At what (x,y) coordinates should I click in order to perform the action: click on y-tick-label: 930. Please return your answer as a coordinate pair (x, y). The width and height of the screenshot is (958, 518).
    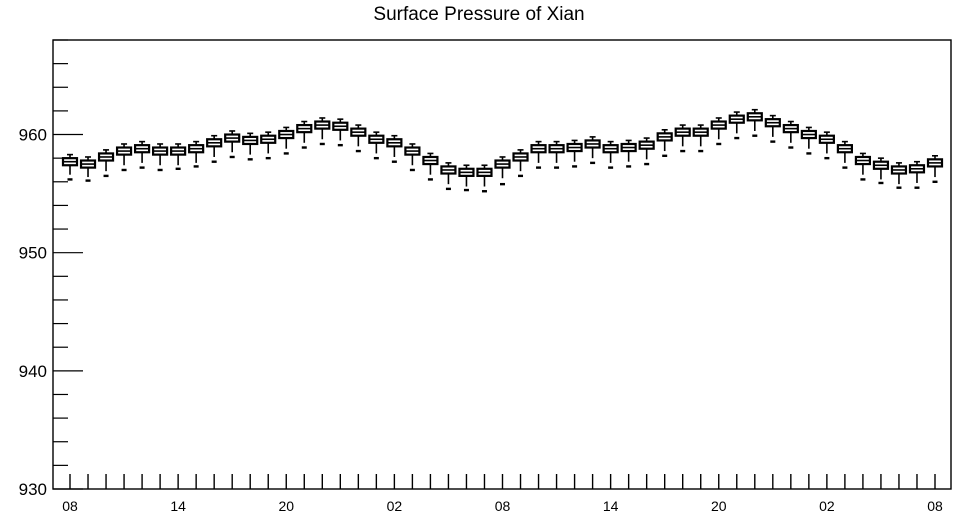
    Looking at the image, I should click on (33, 489).